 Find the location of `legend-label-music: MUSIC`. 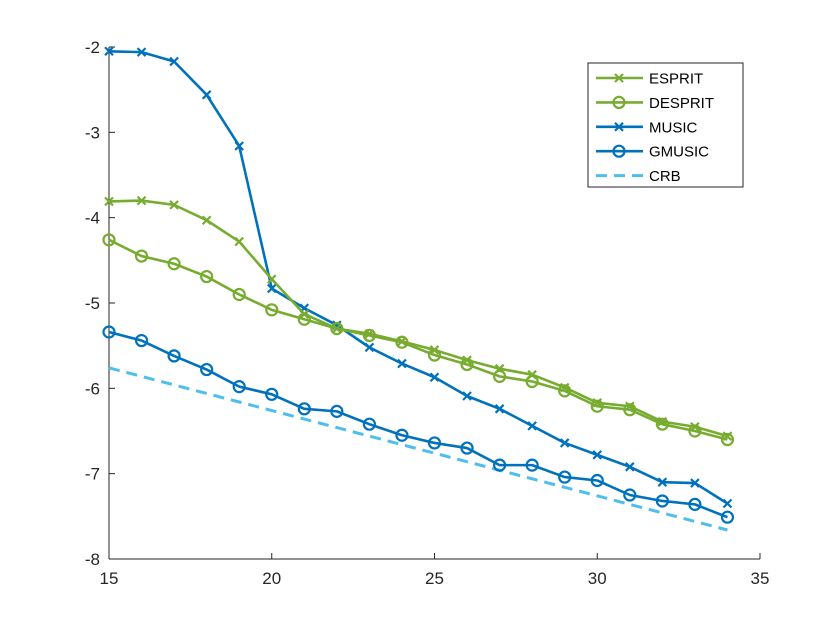

legend-label-music: MUSIC is located at coordinates (673, 127).